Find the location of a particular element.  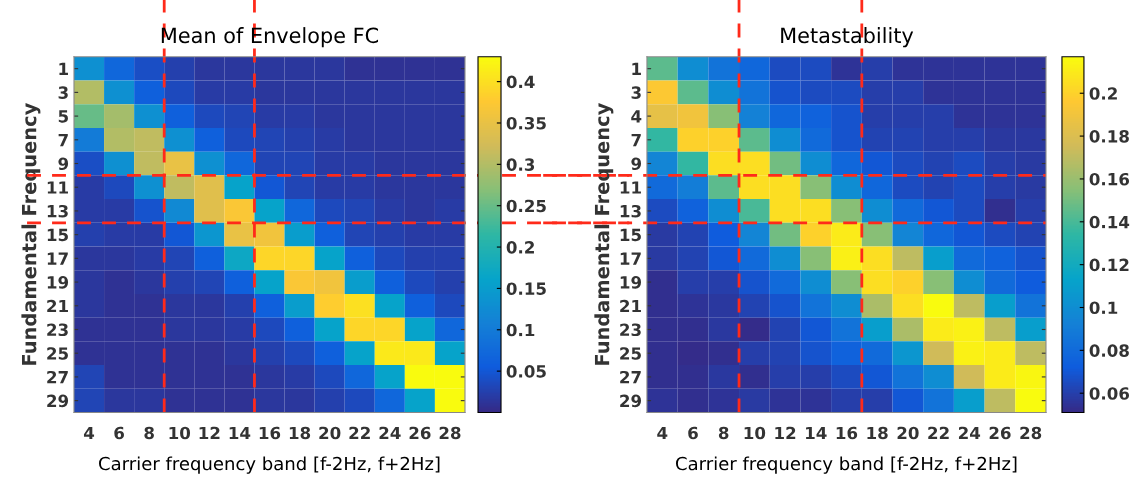

color-bar-label: 0.15 is located at coordinates (526, 288).